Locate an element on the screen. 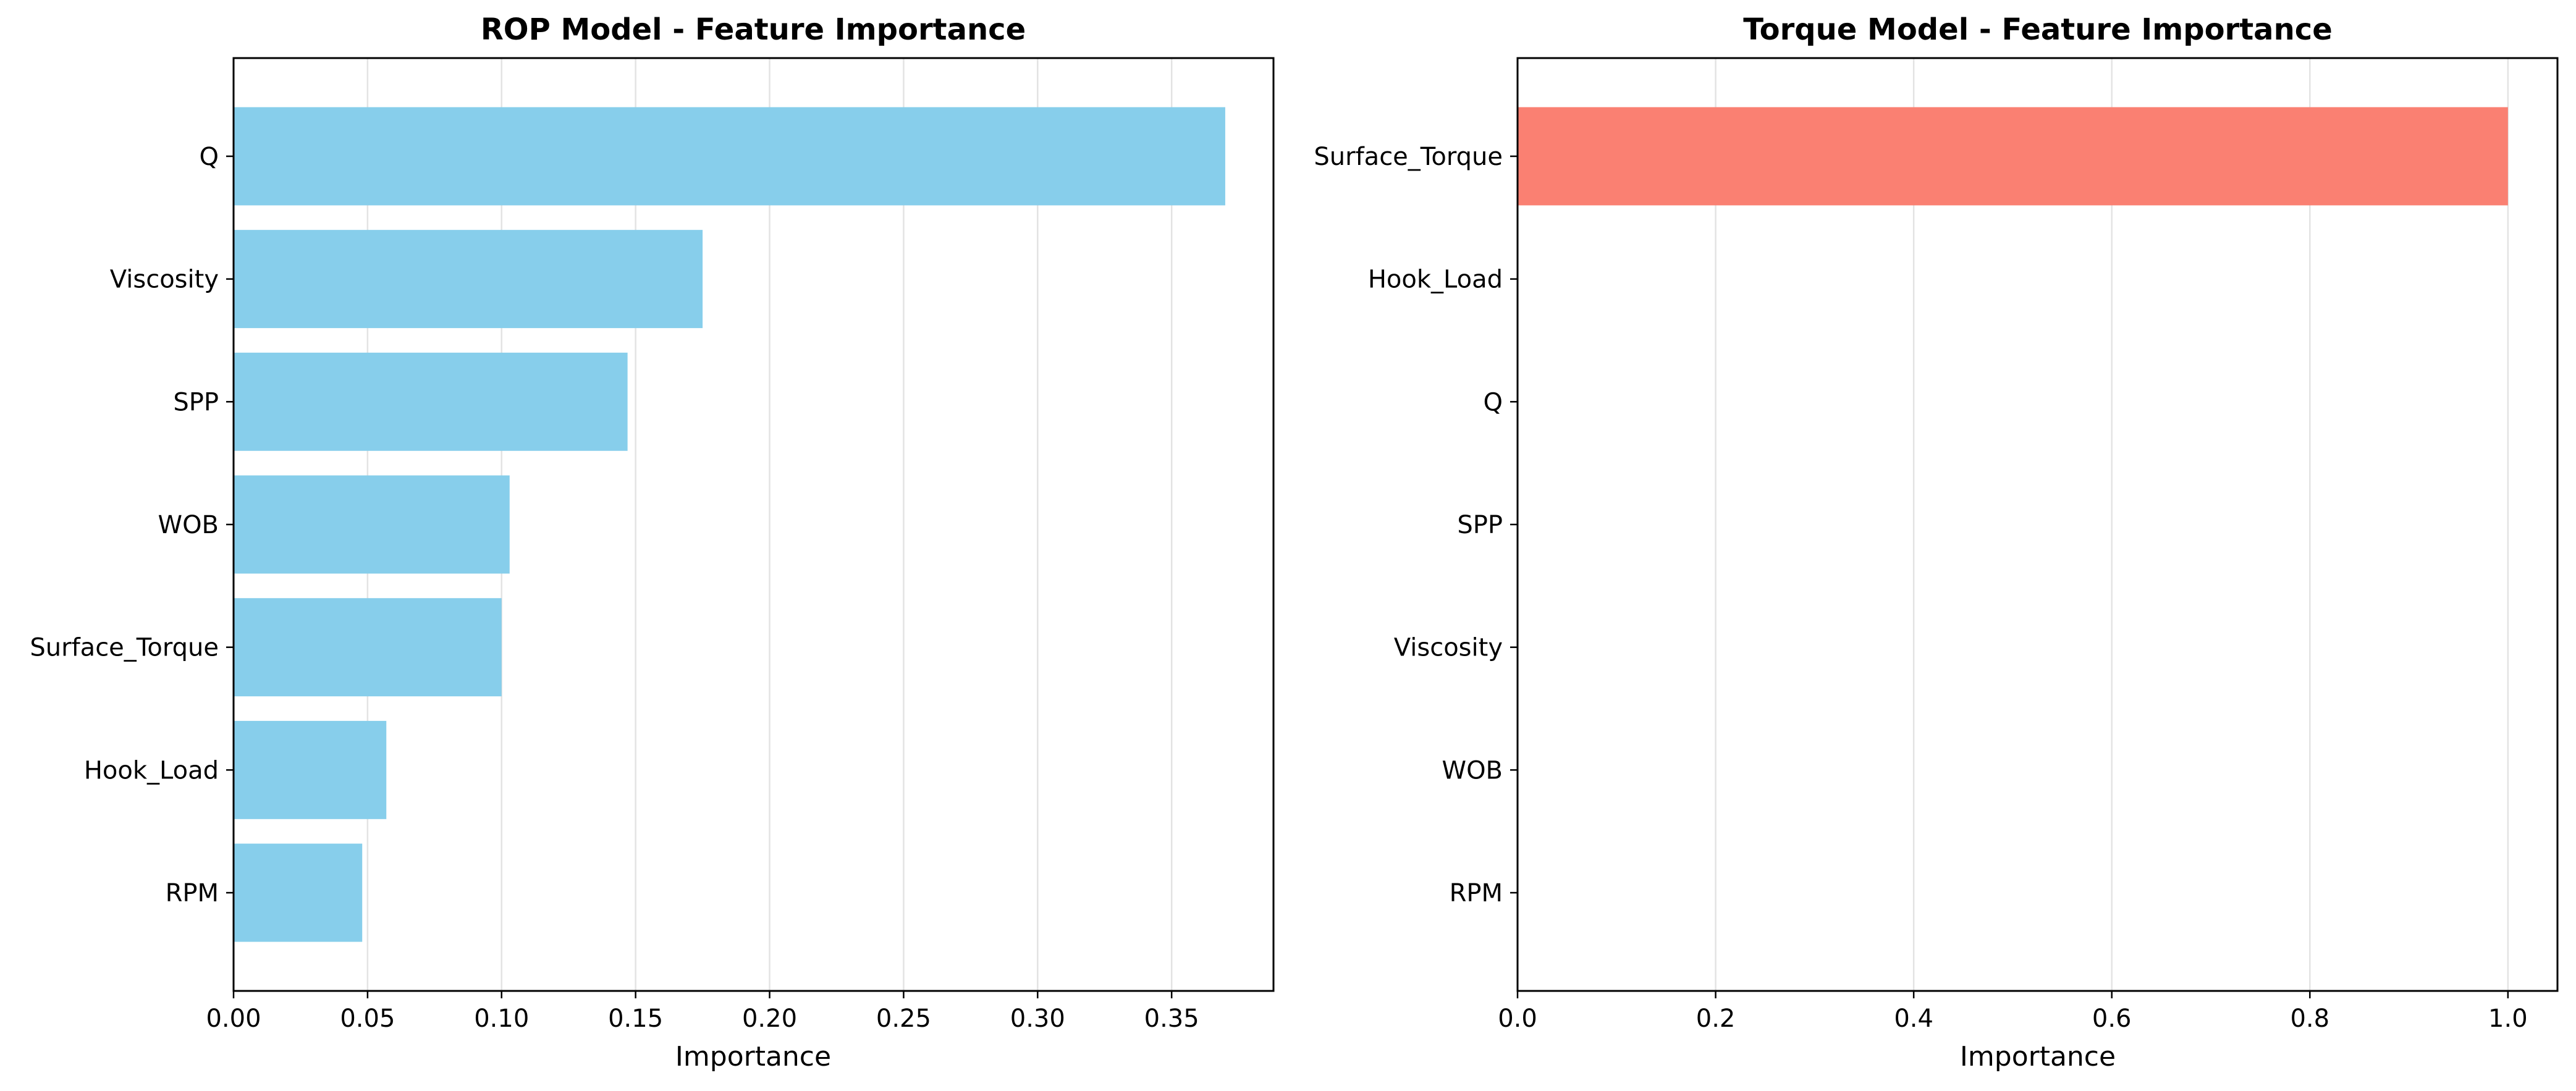 The image size is (2576, 1091). x-tick-label: 0.30 is located at coordinates (1037, 1019).